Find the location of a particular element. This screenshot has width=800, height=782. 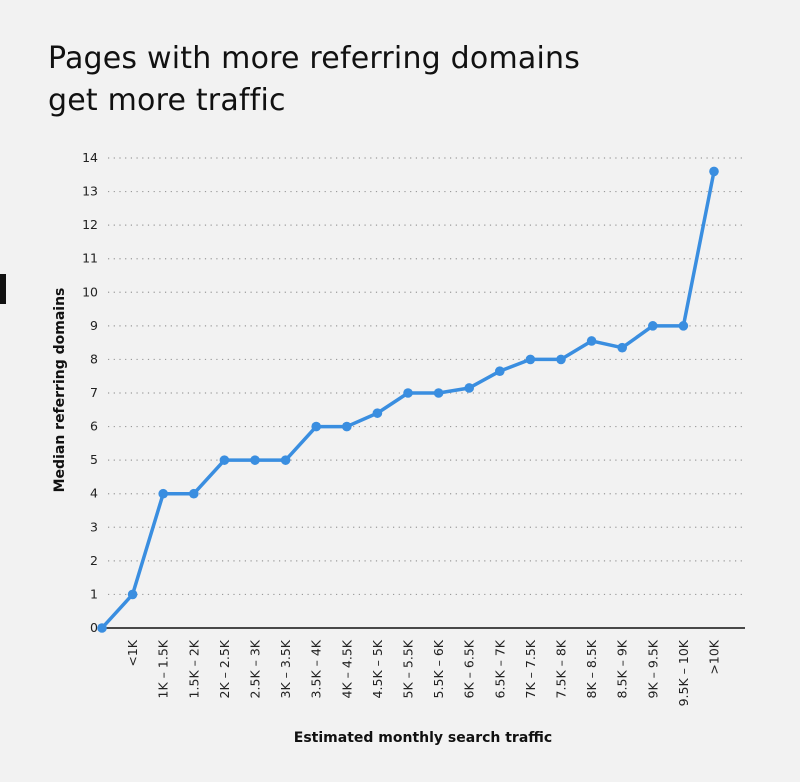

y-tick-label: 4 is located at coordinates (94, 493).